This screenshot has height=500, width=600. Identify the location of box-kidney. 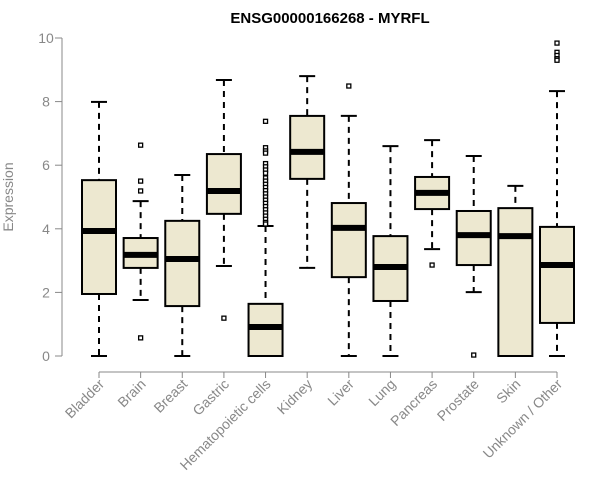
(307, 172).